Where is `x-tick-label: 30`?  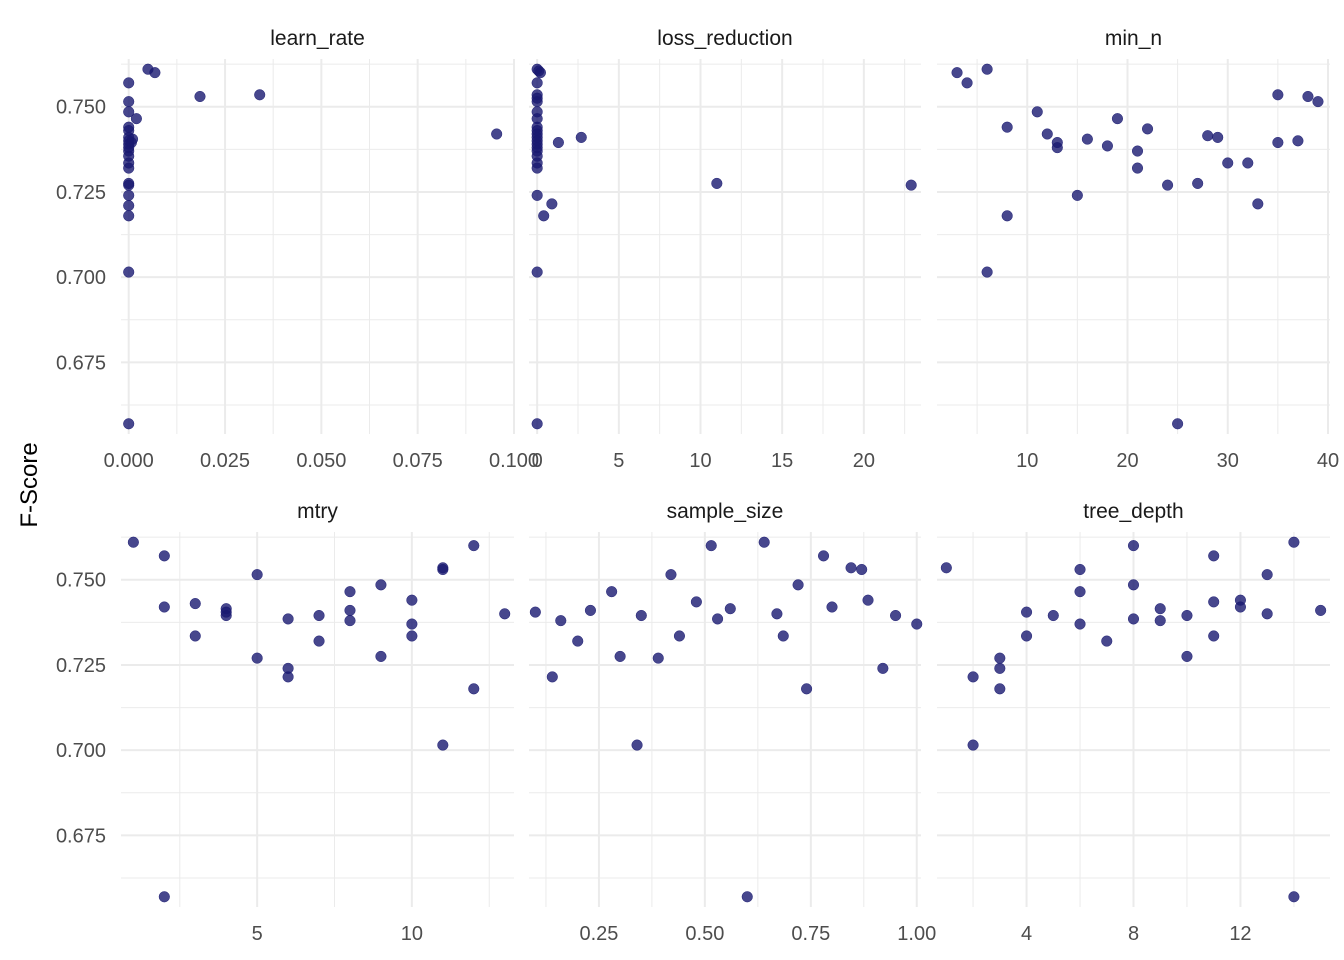
x-tick-label: 30 is located at coordinates (1228, 461).